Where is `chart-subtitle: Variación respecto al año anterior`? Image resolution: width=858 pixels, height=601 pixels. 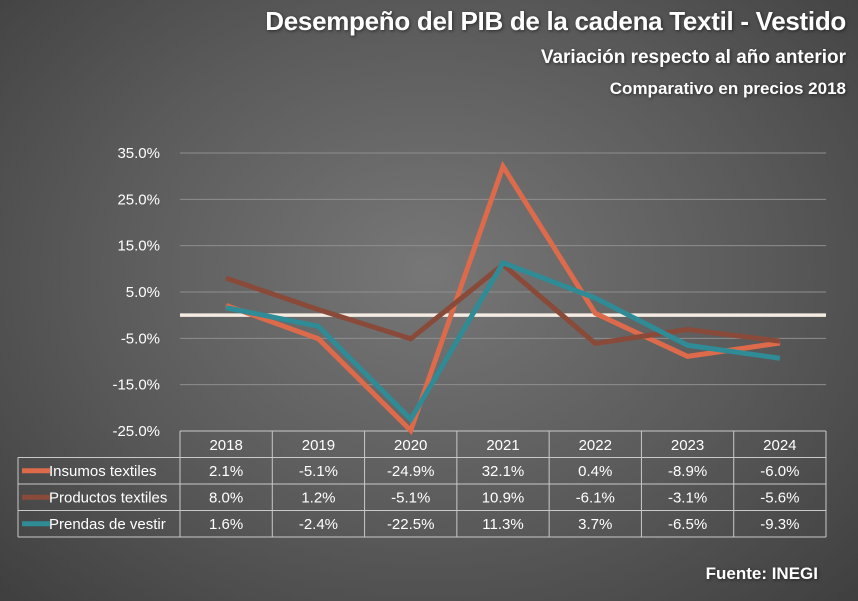 chart-subtitle: Variación respecto al año anterior is located at coordinates (693, 57).